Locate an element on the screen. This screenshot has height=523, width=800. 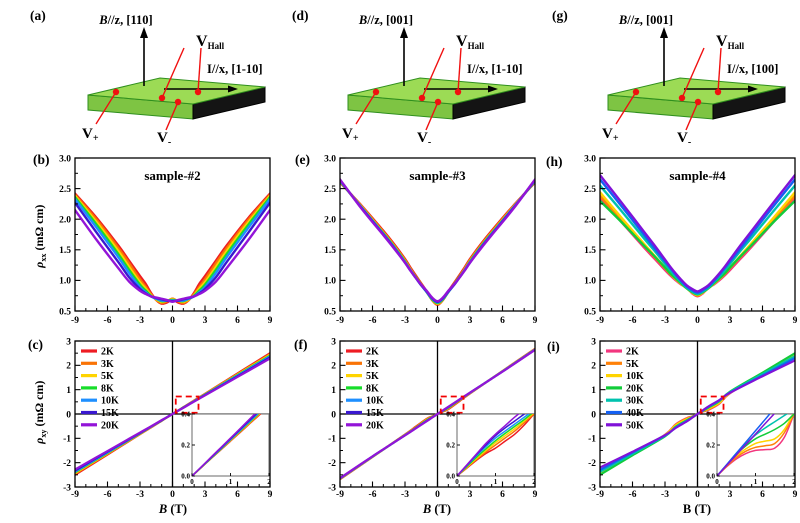
svg-text: 10K is located at coordinates (375, 401).